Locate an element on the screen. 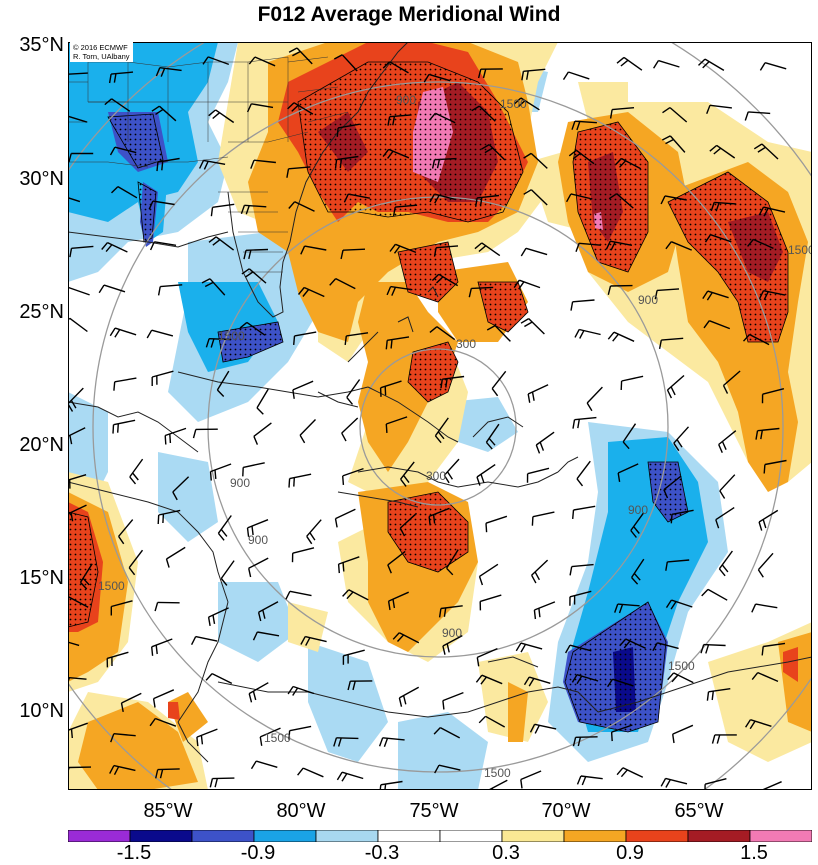 The width and height of the screenshot is (818, 865). state-county-borders is located at coordinates (208, 164).